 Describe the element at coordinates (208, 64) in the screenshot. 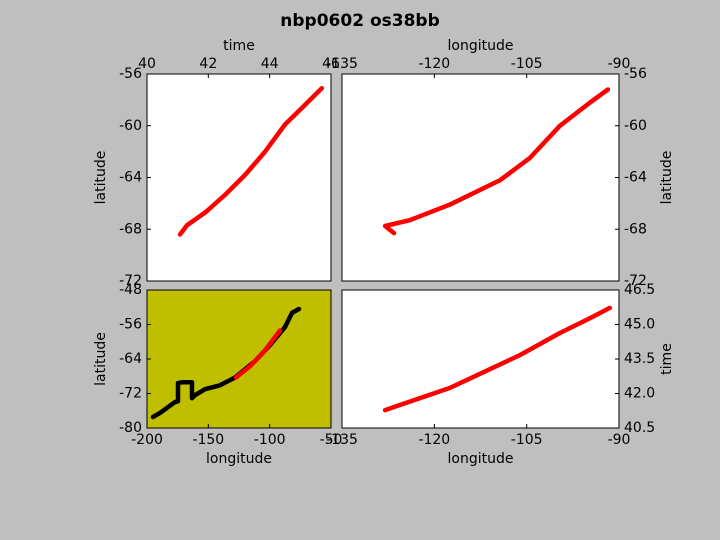

I see `x-tick-label: 42` at that location.